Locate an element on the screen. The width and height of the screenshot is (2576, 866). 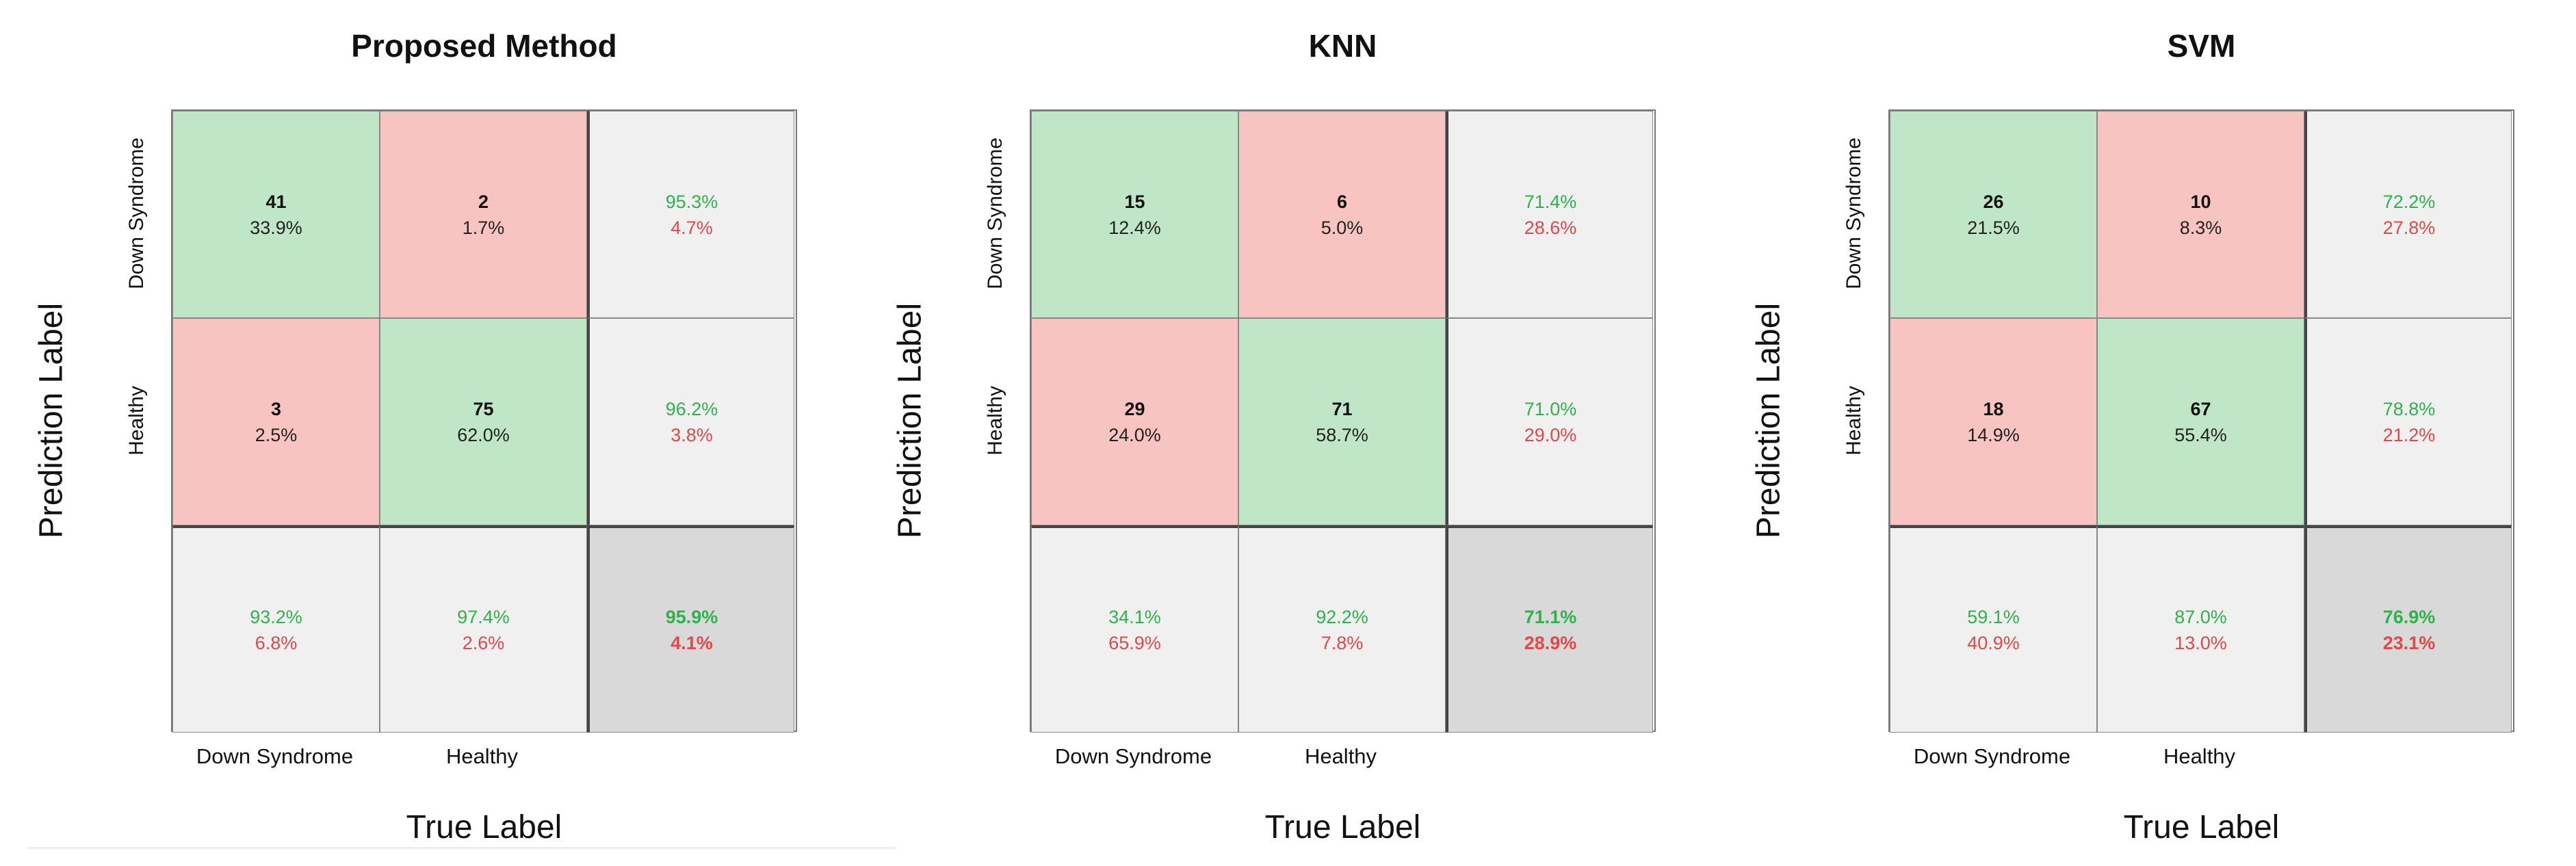
matrix-cell: 67 55.4% is located at coordinates (2200, 421).